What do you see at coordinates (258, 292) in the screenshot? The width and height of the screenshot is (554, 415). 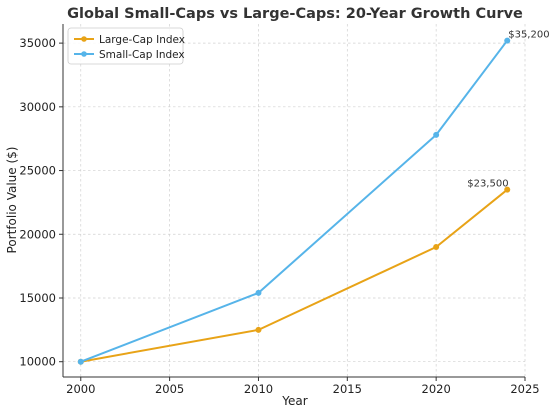 I see `small-cap-index-point-2010` at bounding box center [258, 292].